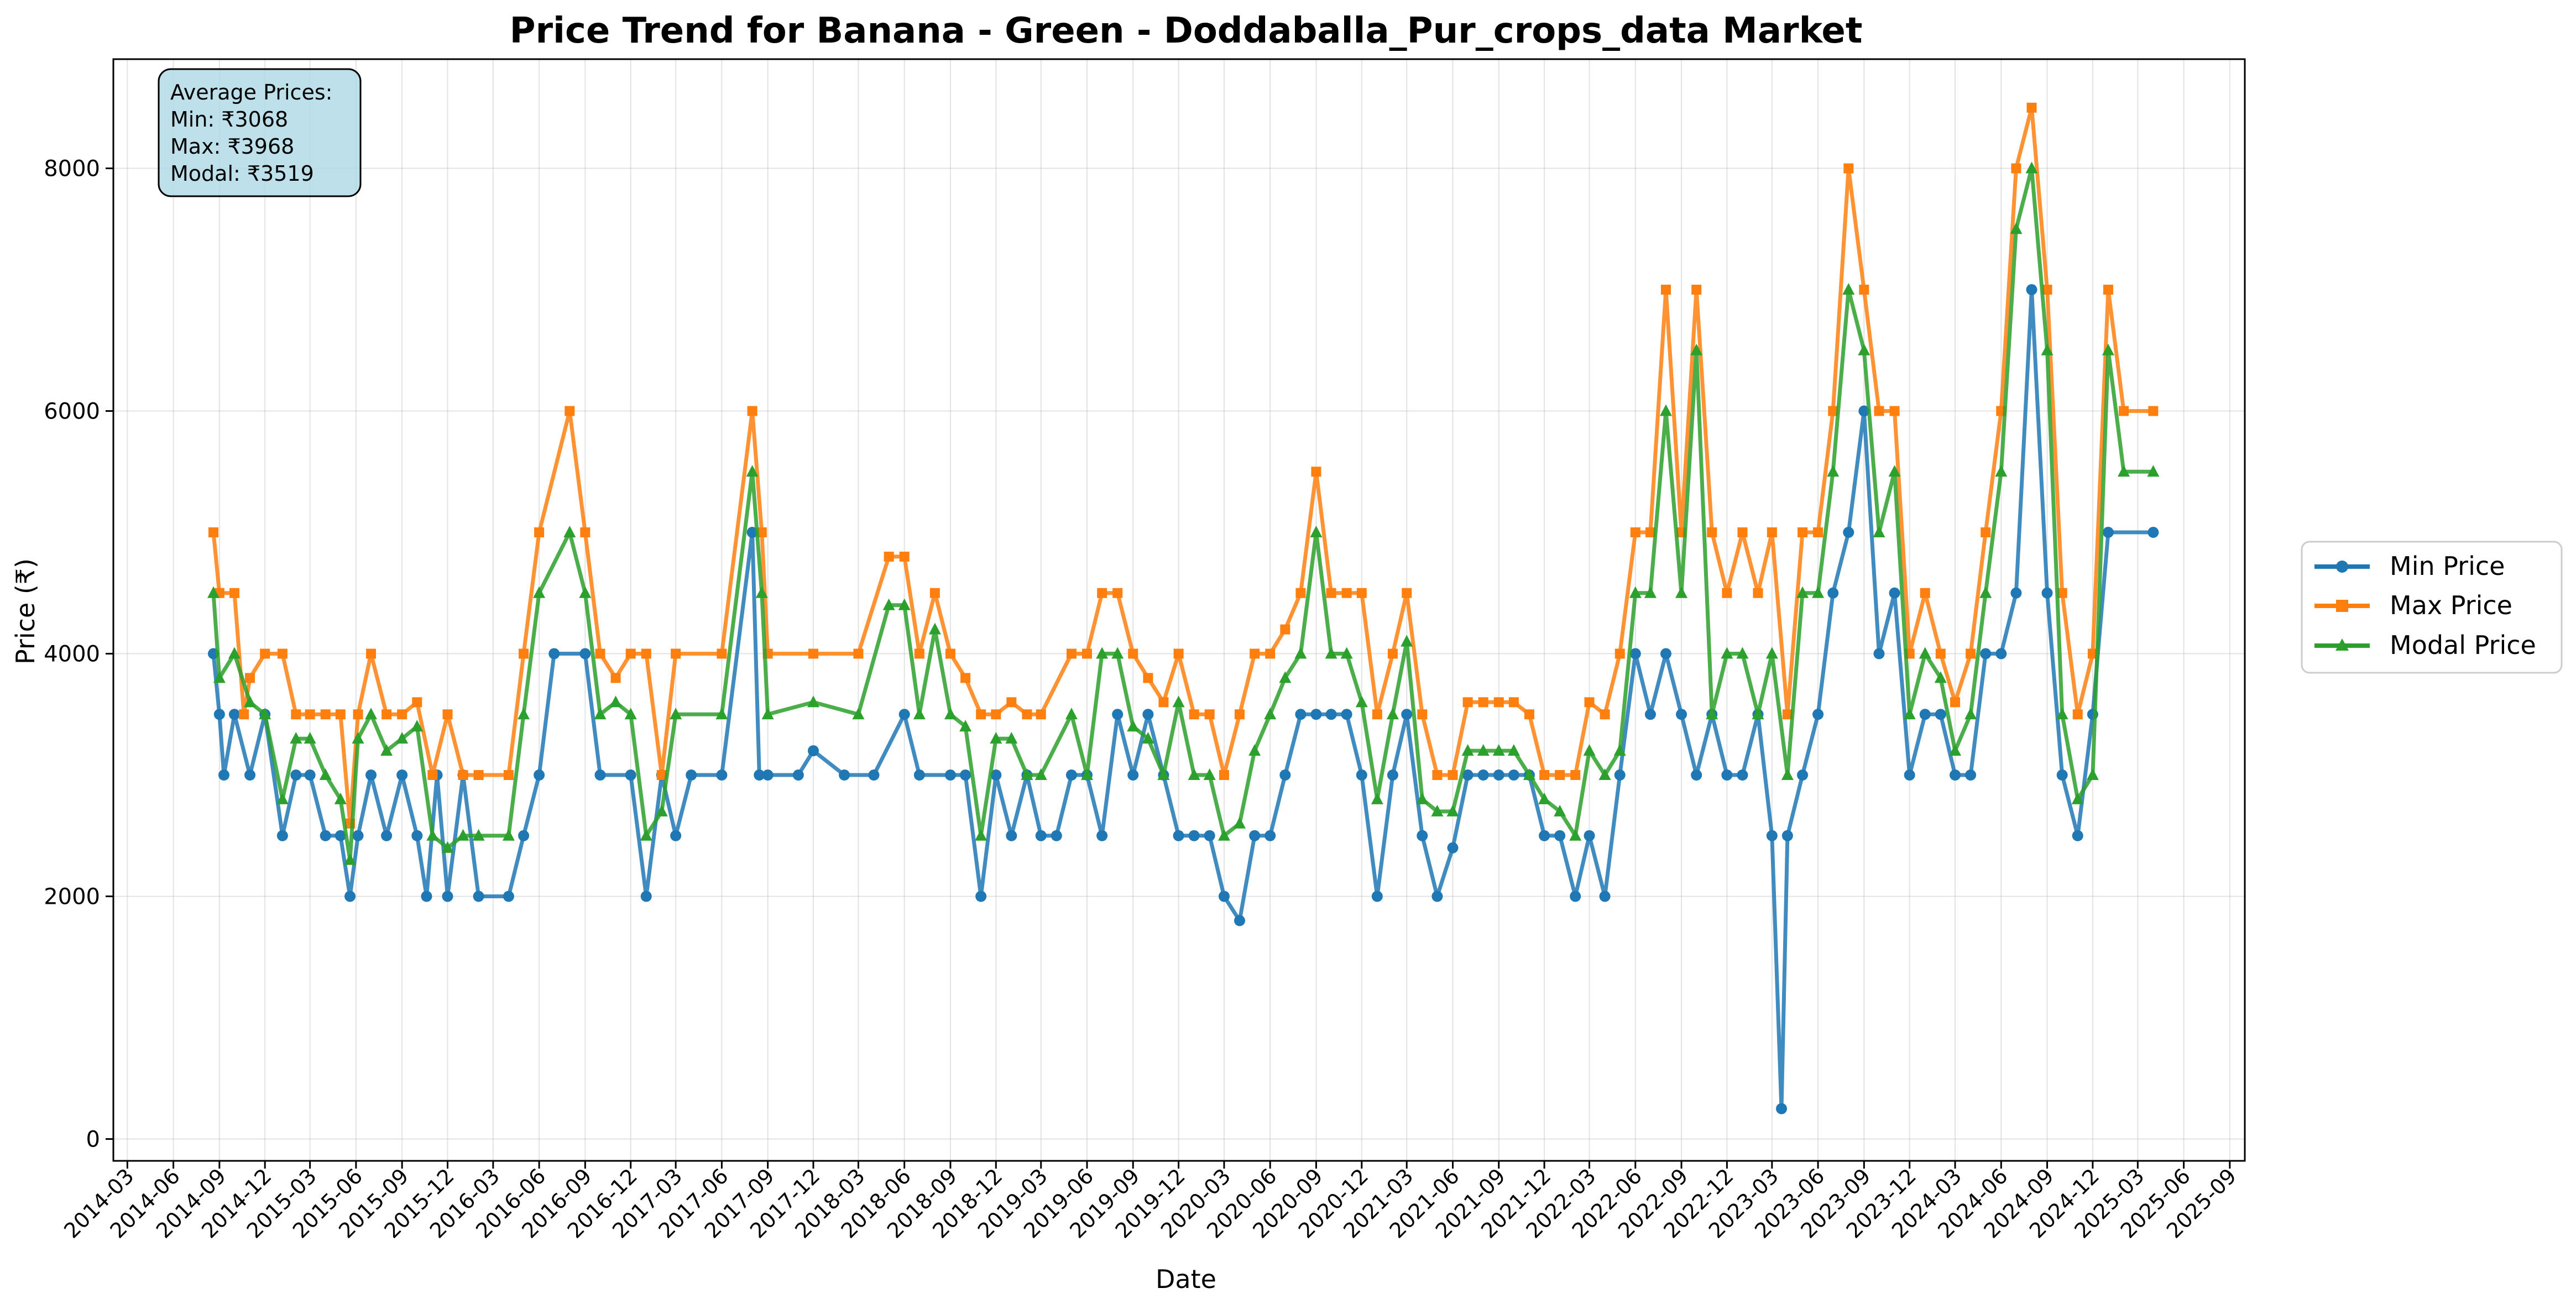  Describe the element at coordinates (25, 611) in the screenshot. I see `y-axis-label: Price (₹)` at that location.